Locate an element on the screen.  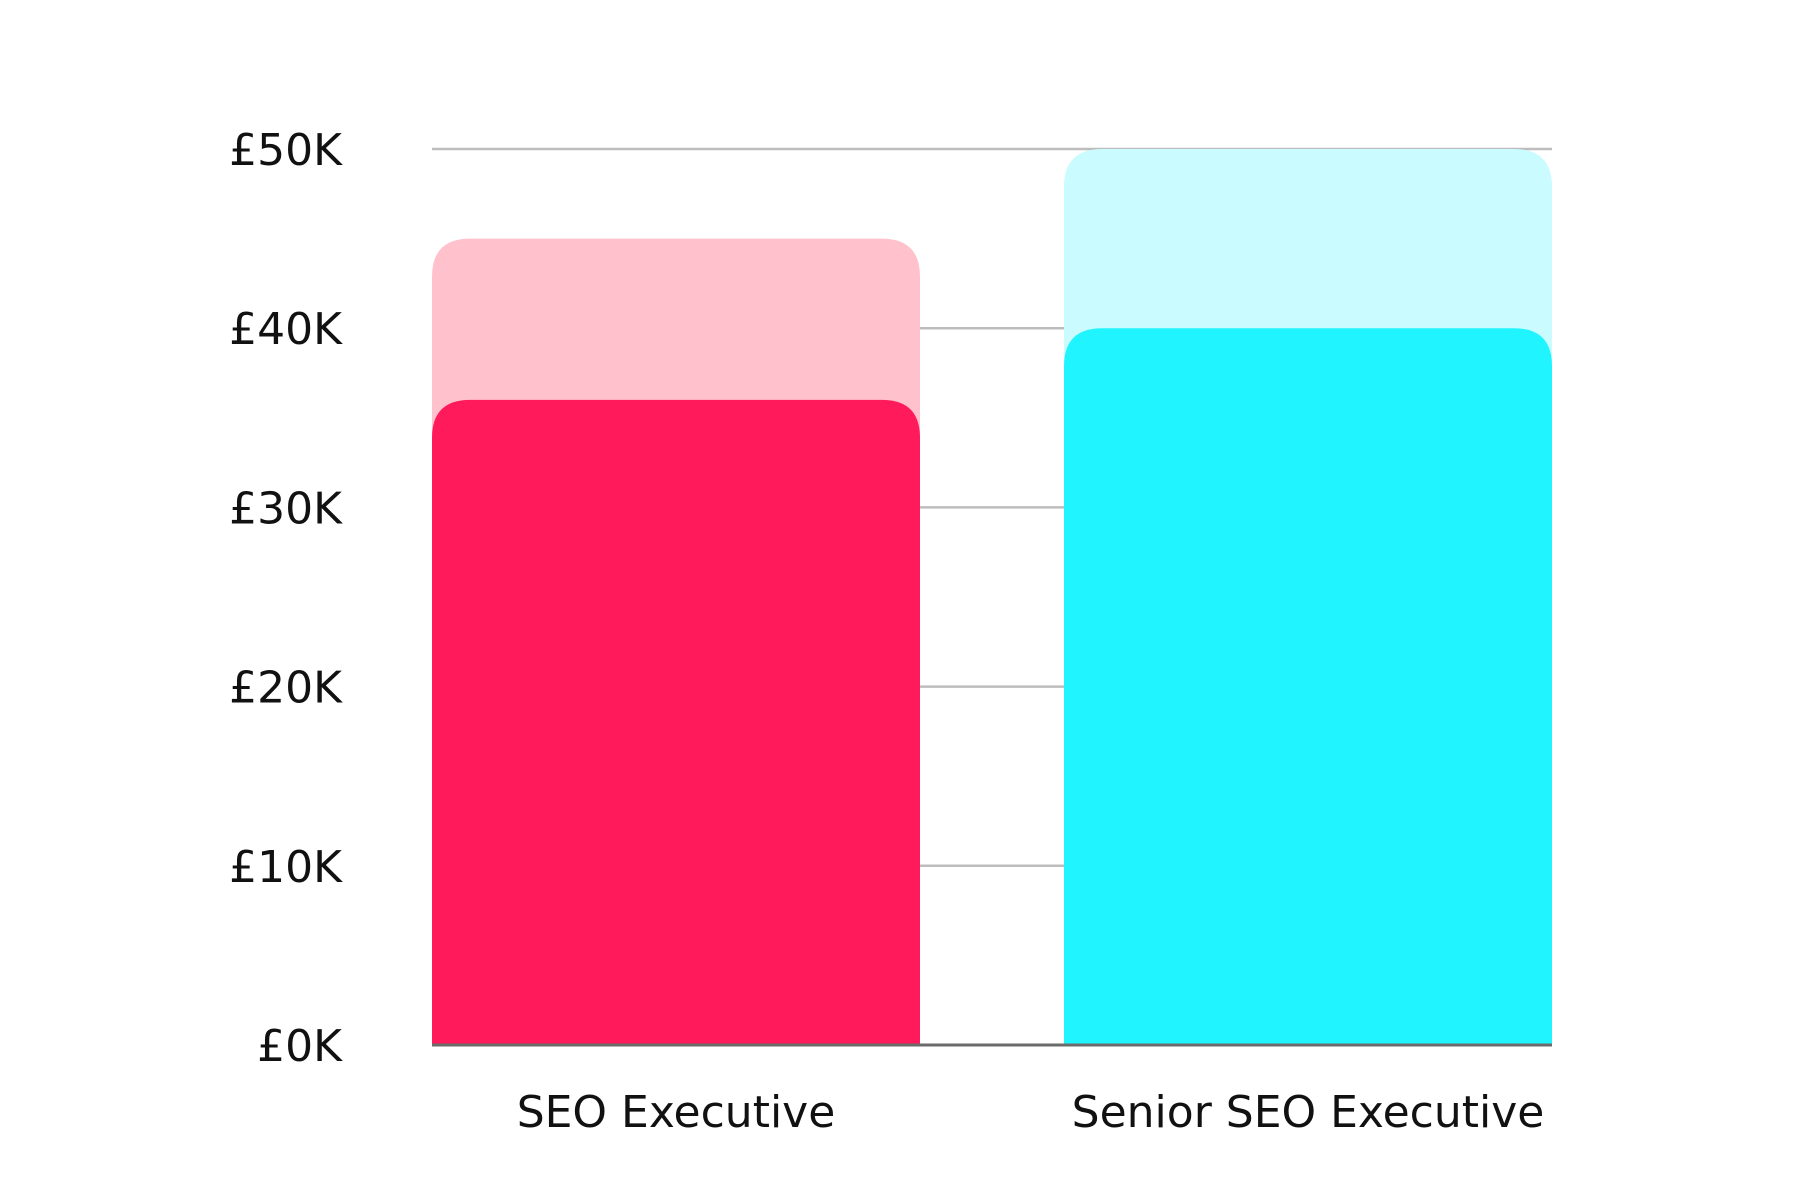
y-tick-label: £20K is located at coordinates (286, 688).